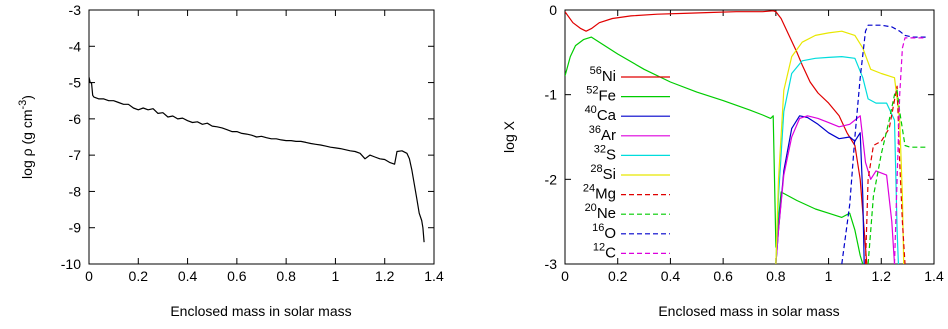  I want to click on abundance-y-tick-label: -1, so click(551, 95).